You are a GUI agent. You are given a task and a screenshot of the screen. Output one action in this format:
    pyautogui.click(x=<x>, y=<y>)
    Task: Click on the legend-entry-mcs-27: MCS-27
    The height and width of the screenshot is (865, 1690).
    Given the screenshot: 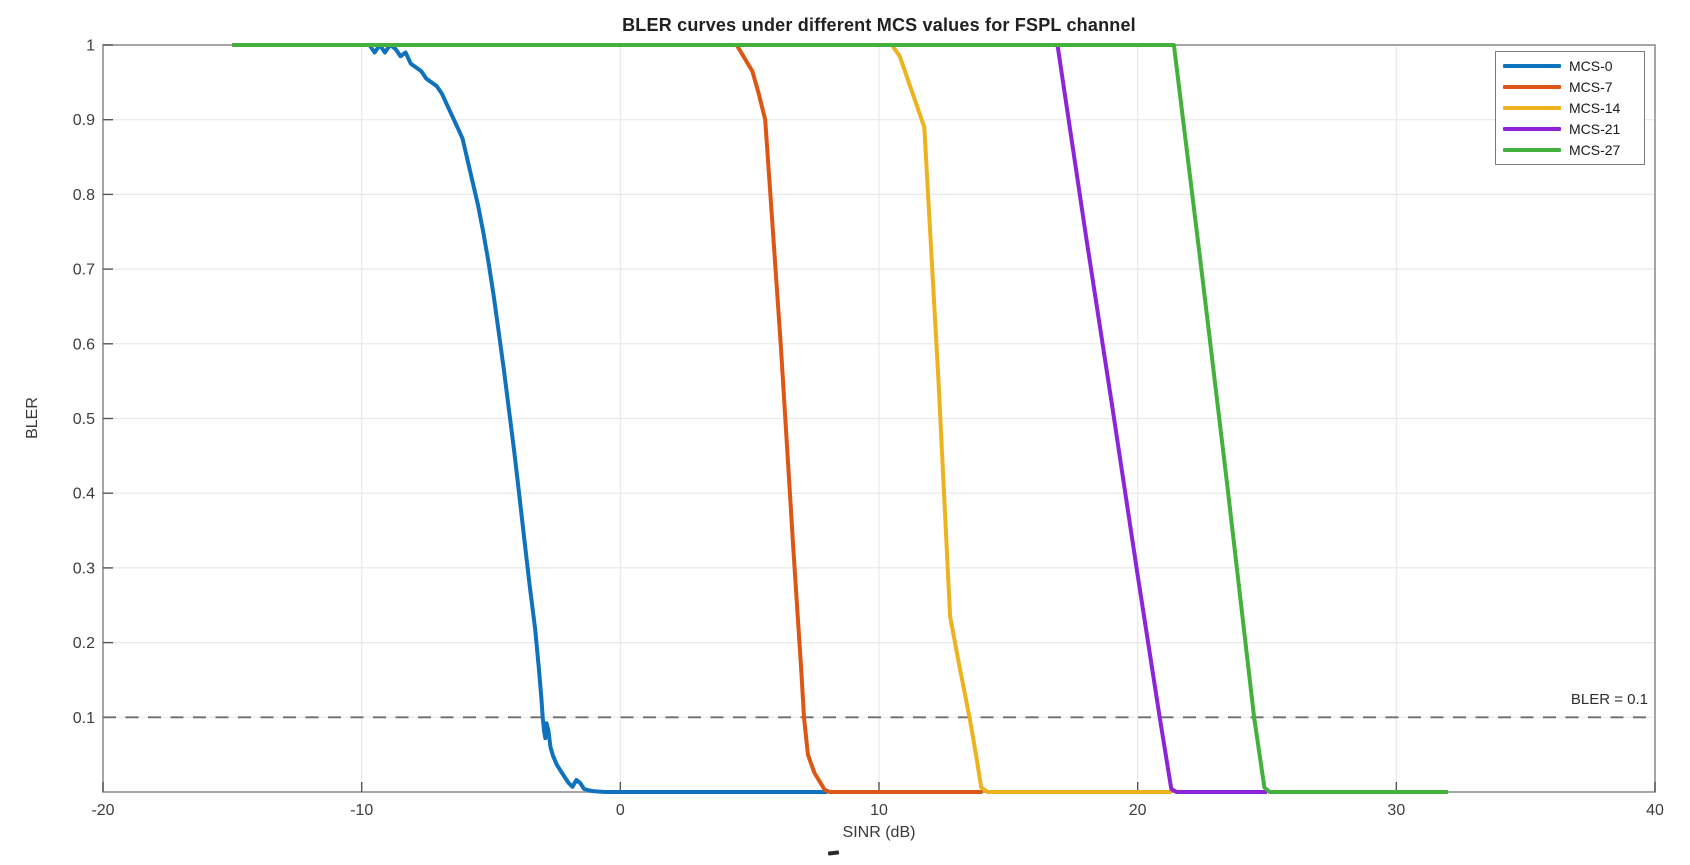 What is the action you would take?
    pyautogui.click(x=1570, y=150)
    